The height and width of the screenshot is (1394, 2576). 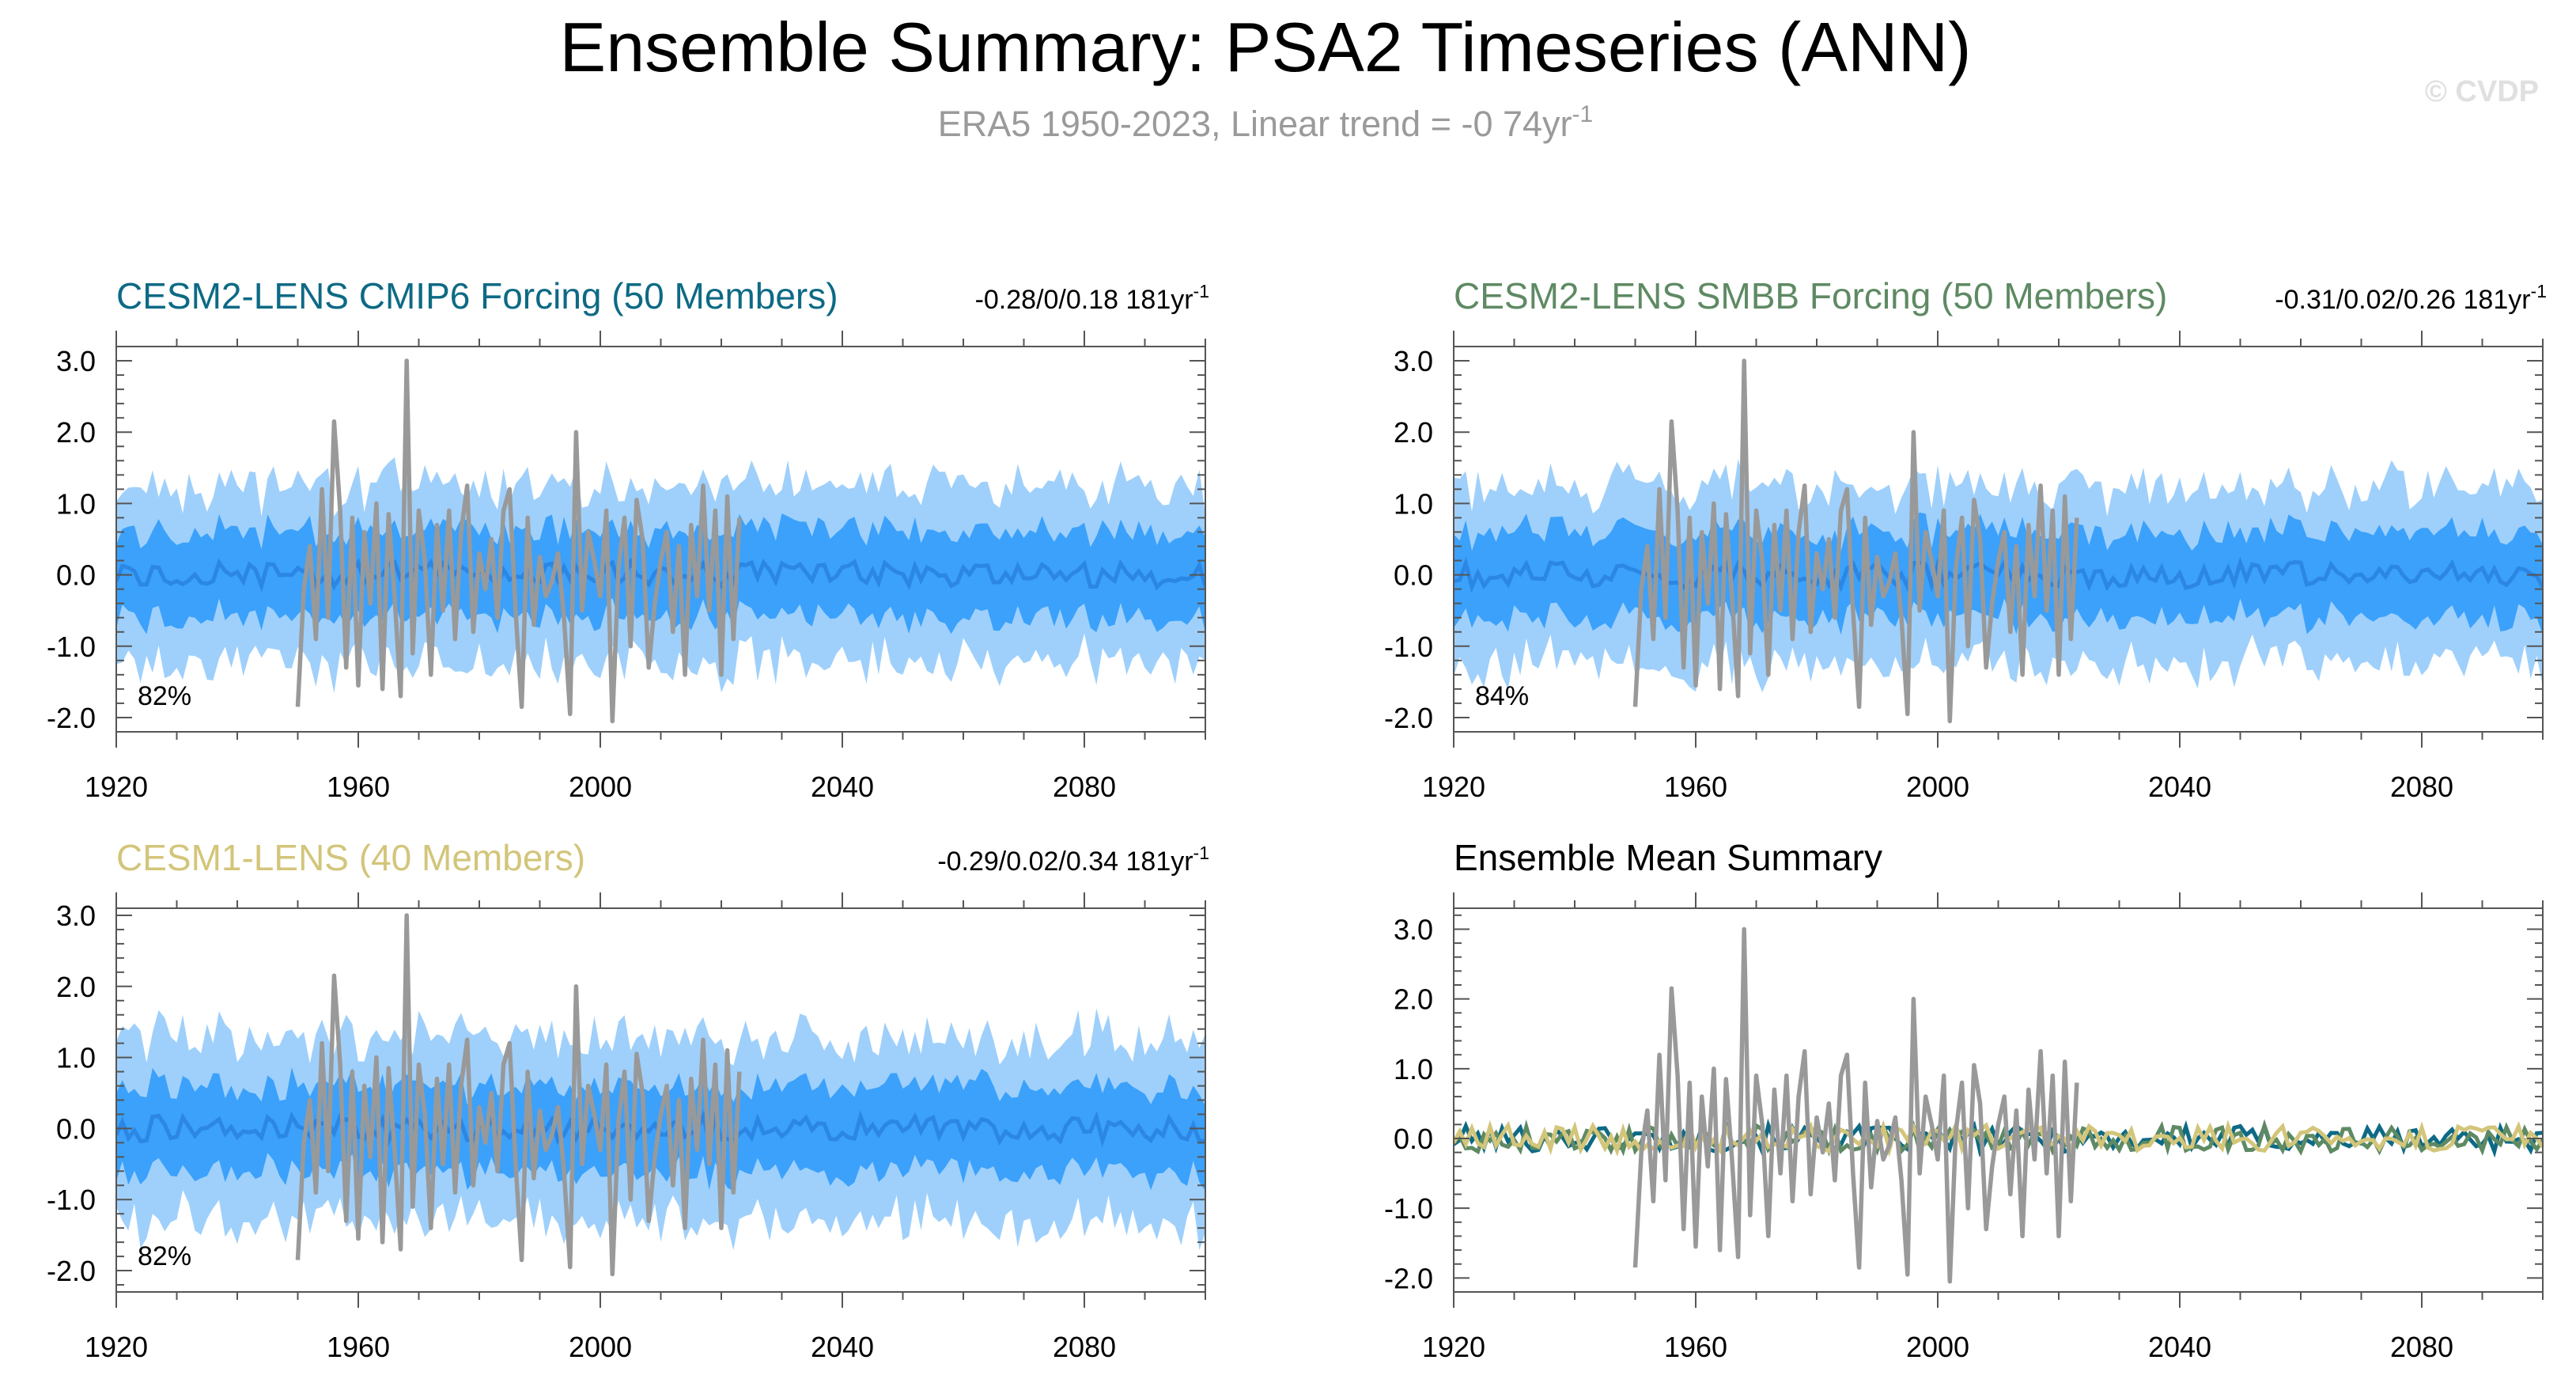 I want to click on subtitle-superscript: -1, so click(x=1583, y=114).